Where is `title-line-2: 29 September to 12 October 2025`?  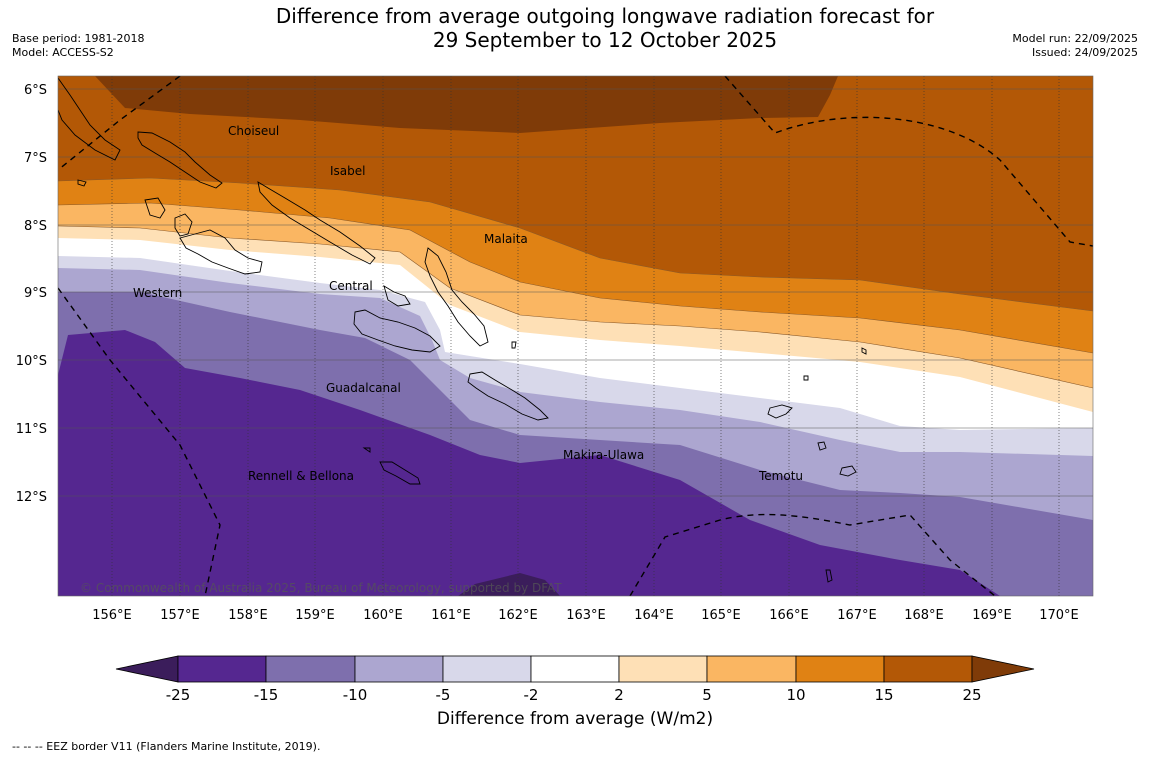
title-line-2: 29 September to 12 October 2025 is located at coordinates (605, 40).